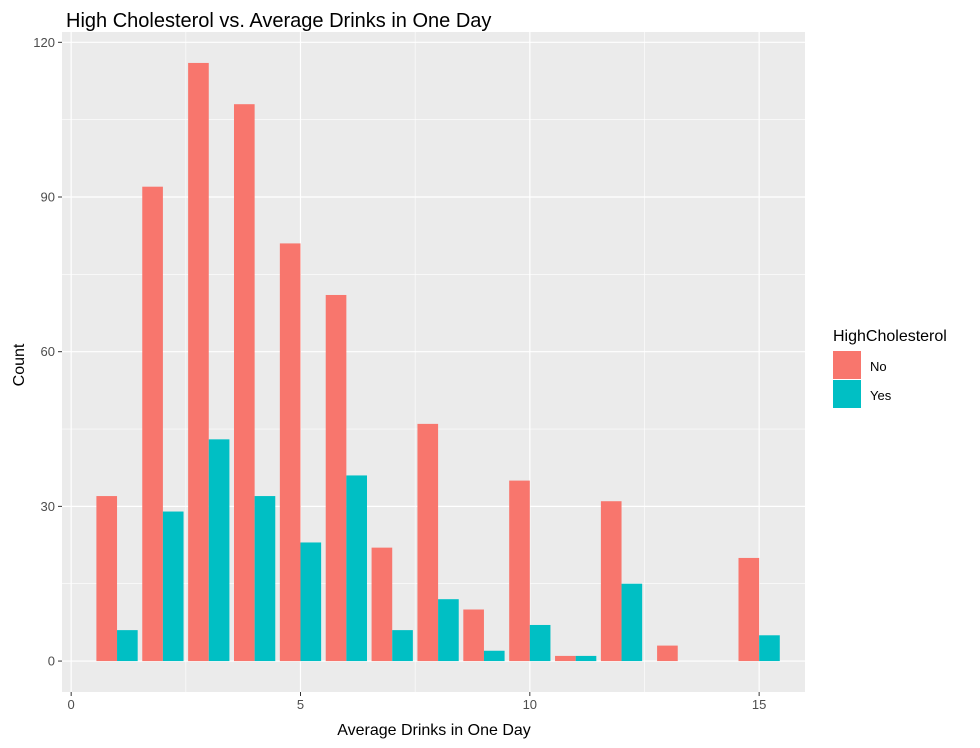 This screenshot has width=980, height=748. What do you see at coordinates (530, 704) in the screenshot?
I see `x-tick-label: 10` at bounding box center [530, 704].